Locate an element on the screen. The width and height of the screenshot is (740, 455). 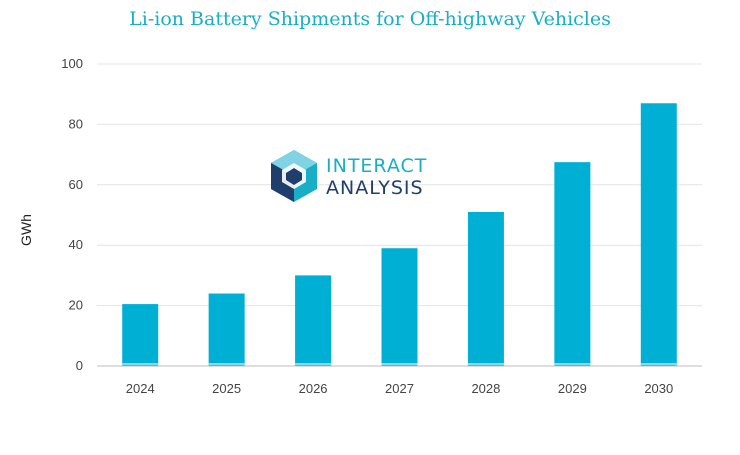
bar-2024 is located at coordinates (140, 335).